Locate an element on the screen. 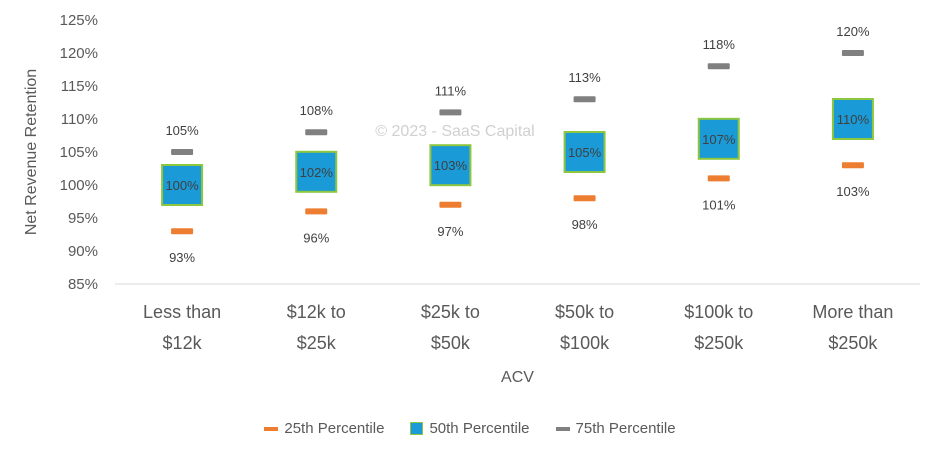  legend-label-50th: 50th Percentile is located at coordinates (479, 428).